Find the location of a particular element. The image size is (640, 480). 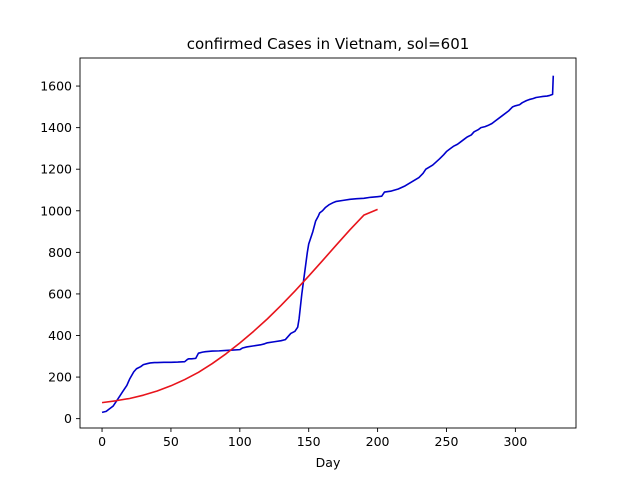

x-tick-label: 0 is located at coordinates (102, 441).